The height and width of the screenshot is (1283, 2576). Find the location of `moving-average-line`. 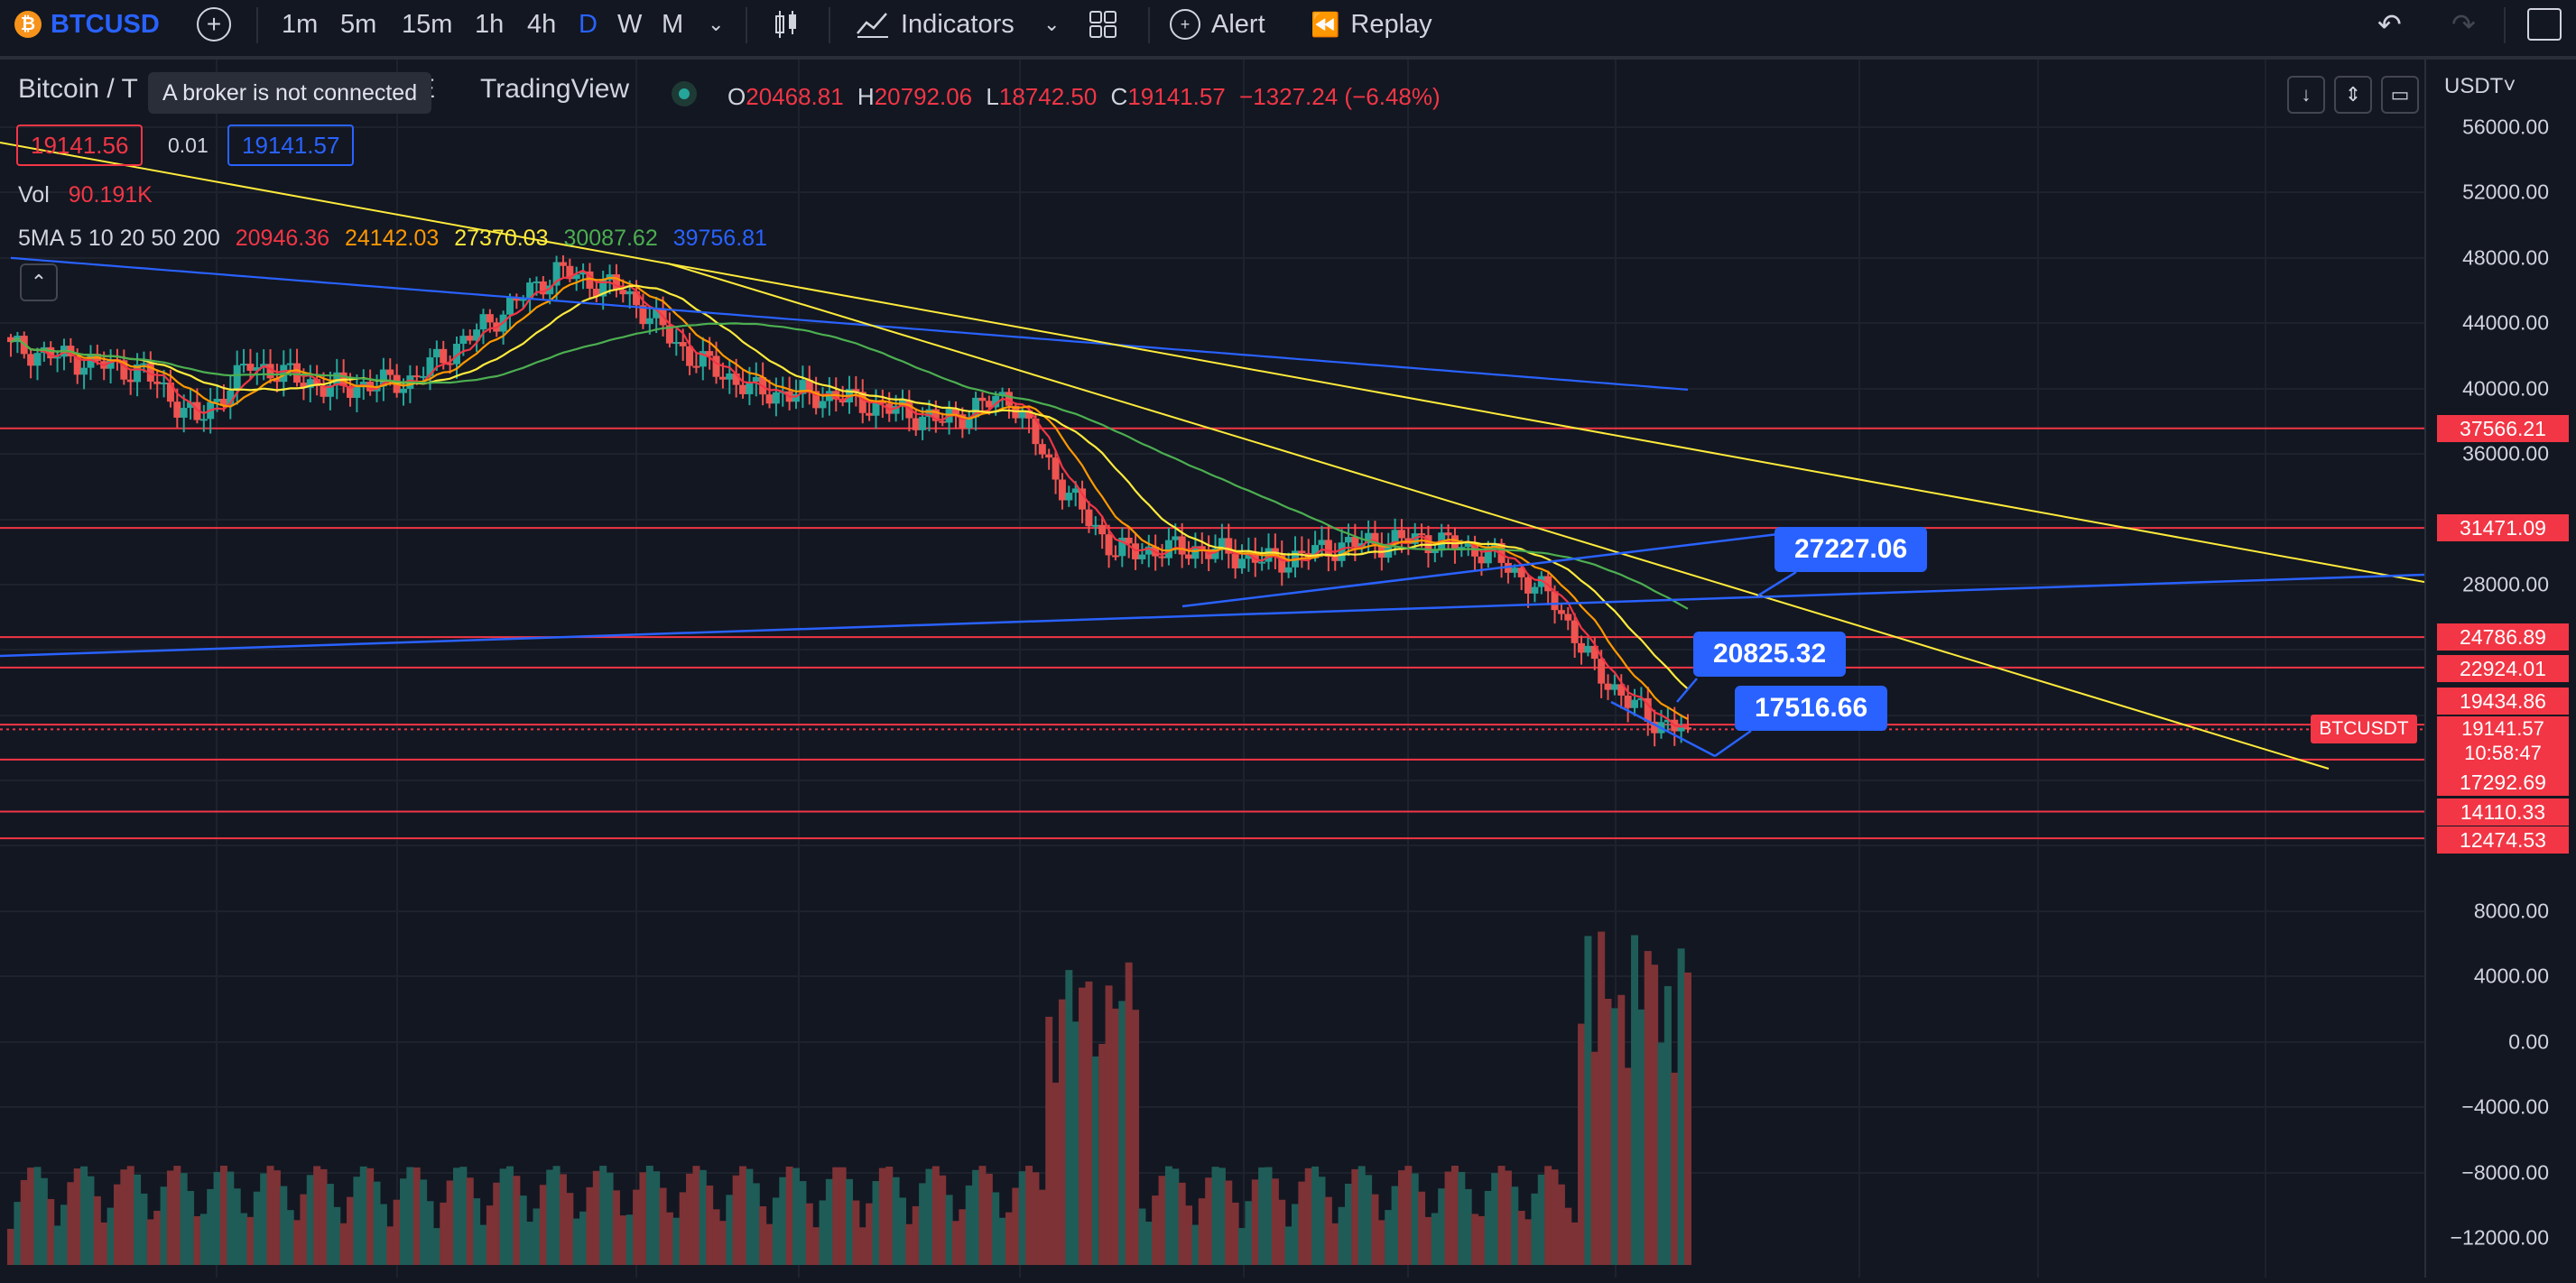

moving-average-line is located at coordinates (849, 324).